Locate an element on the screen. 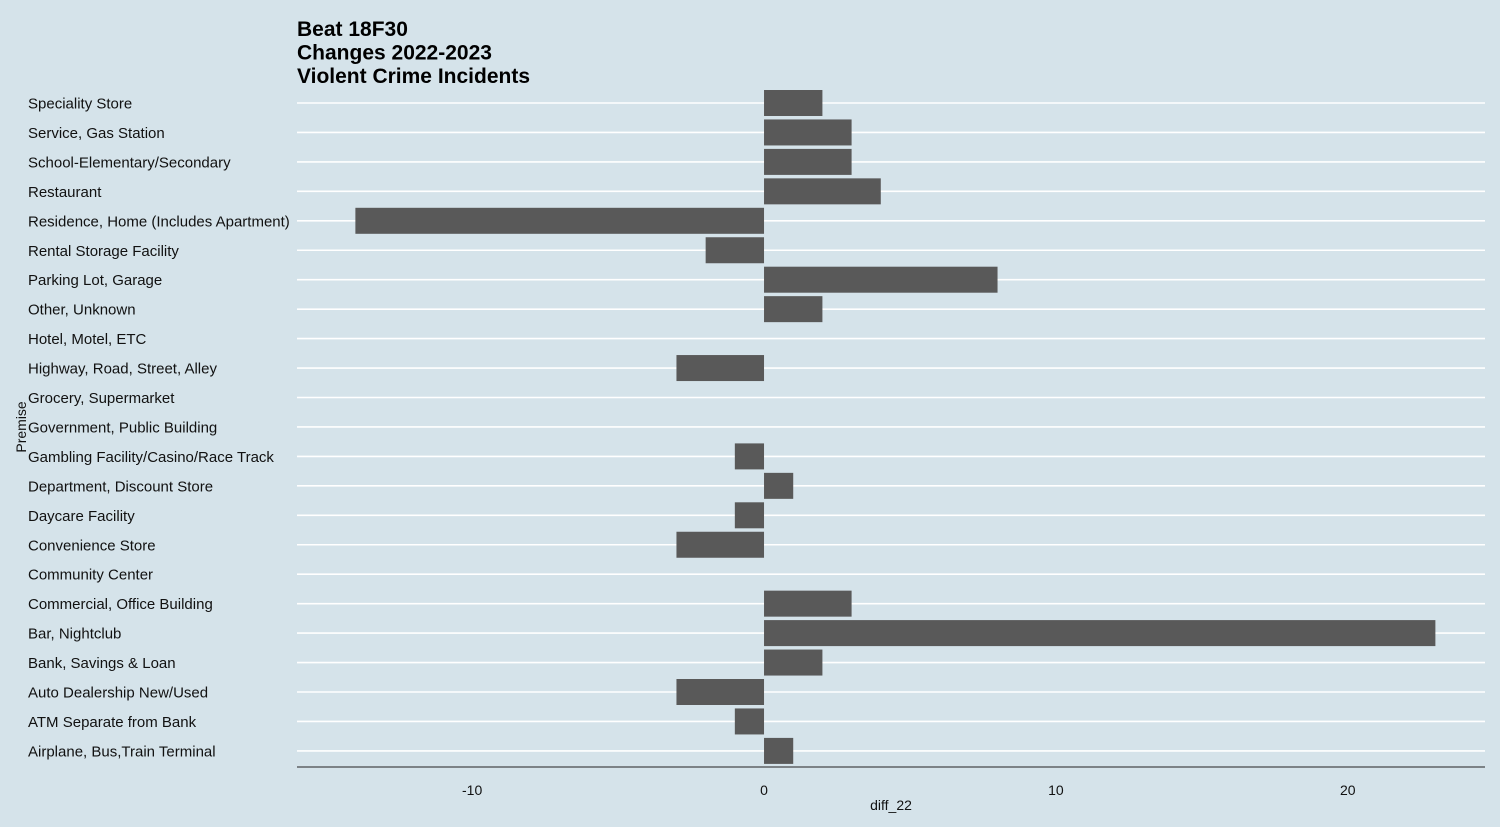 The height and width of the screenshot is (827, 1500). title-line-1: Changes 2022-2023 is located at coordinates (394, 53).